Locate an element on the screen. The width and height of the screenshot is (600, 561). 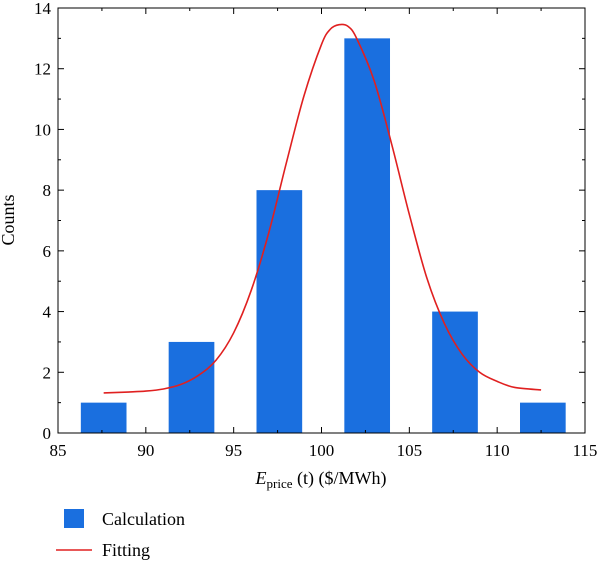
y-tick-label-1: 2 is located at coordinates (47, 372).